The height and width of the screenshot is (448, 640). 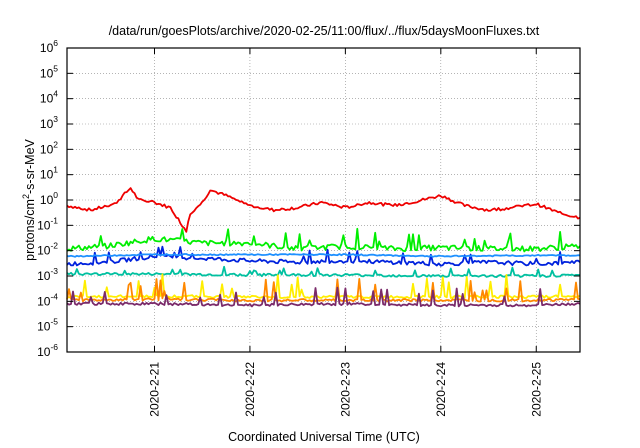 I want to click on y-tick-label: 10⁰, so click(x=49, y=198).